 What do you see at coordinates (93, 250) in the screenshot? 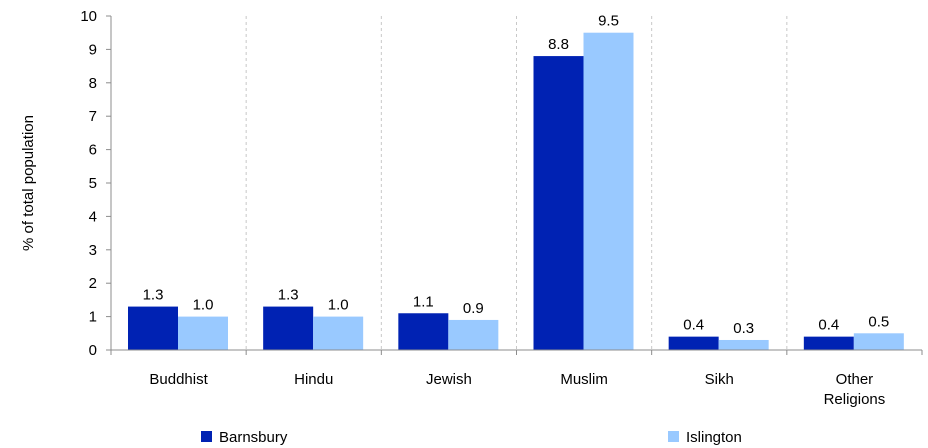
I see `y-tick-label: 3` at bounding box center [93, 250].